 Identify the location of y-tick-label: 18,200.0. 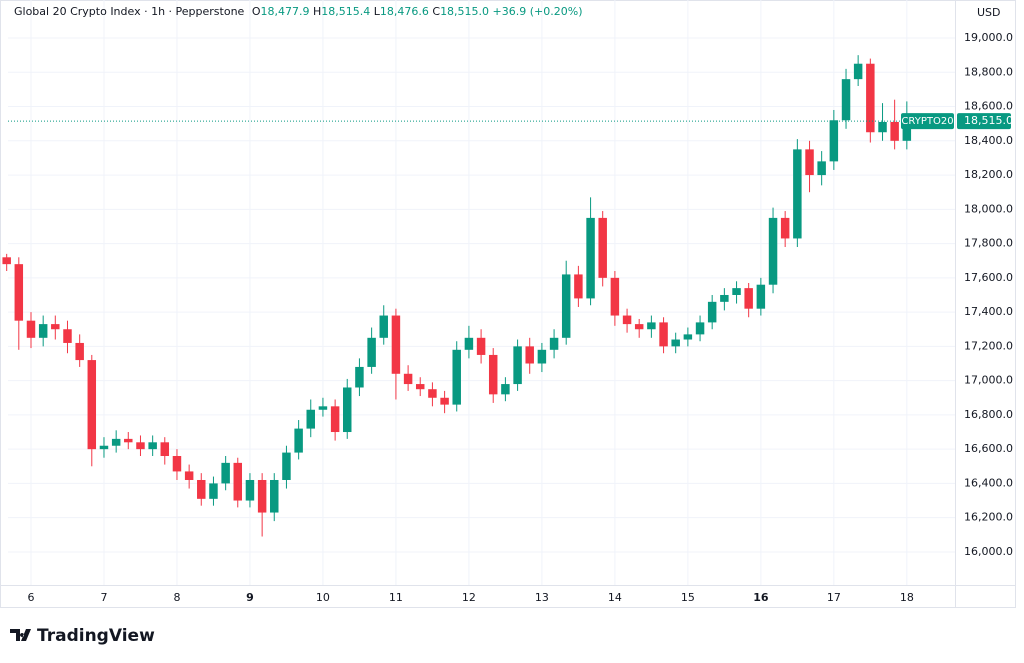
(988, 174).